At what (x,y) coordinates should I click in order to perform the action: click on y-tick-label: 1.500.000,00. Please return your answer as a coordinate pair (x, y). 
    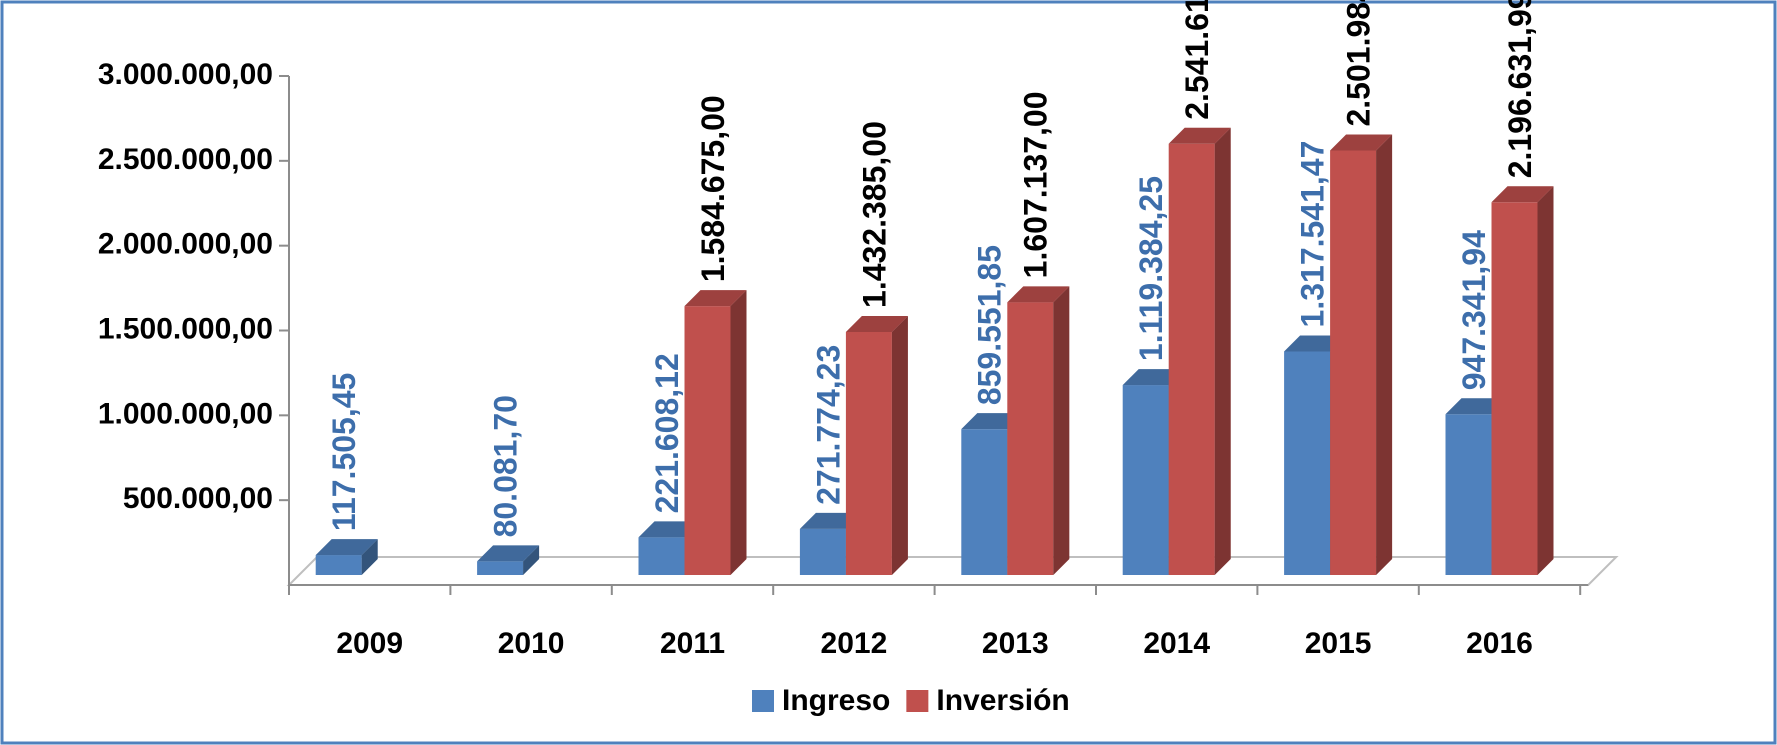
    Looking at the image, I should click on (185, 328).